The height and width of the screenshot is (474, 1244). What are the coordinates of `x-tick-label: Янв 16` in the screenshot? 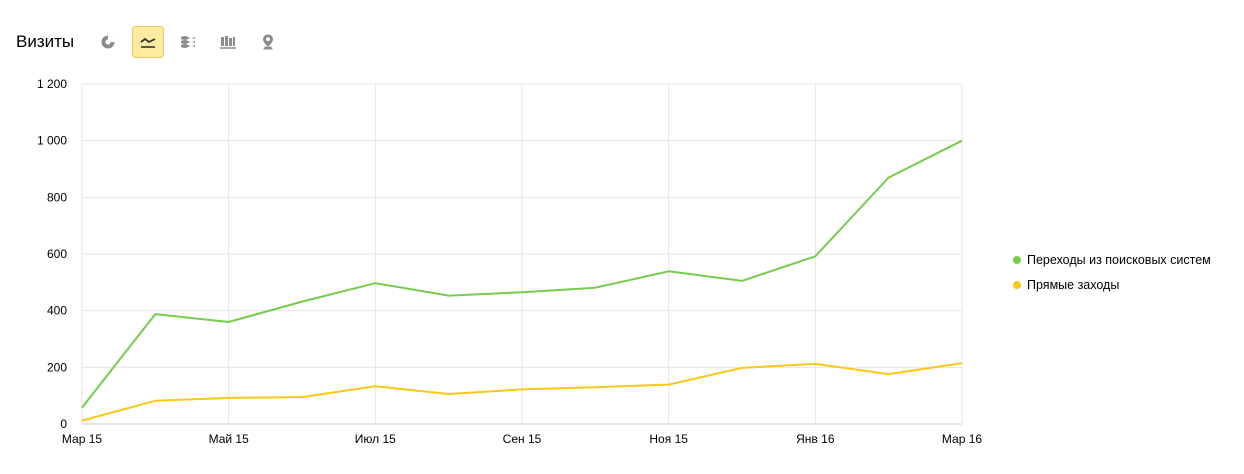 It's located at (815, 439).